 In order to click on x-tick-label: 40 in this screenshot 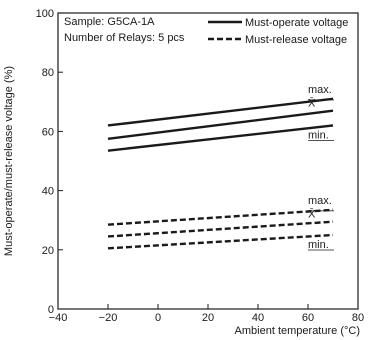, I will do `click(258, 318)`.